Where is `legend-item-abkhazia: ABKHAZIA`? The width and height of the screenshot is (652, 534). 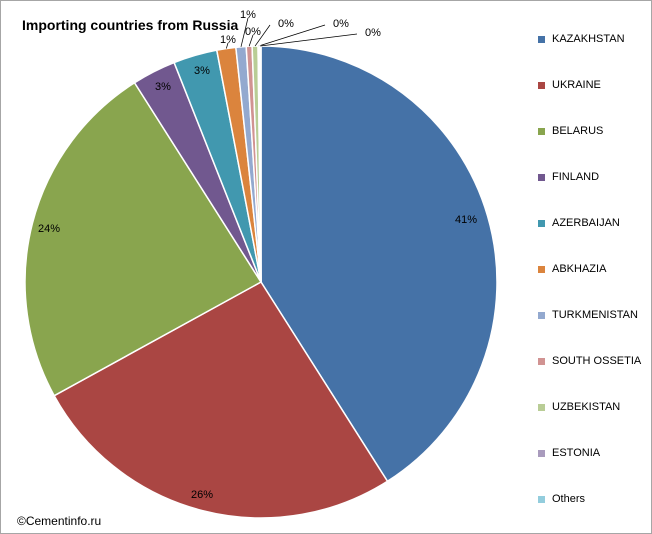
legend-item-abkhazia: ABKHAZIA is located at coordinates (572, 269).